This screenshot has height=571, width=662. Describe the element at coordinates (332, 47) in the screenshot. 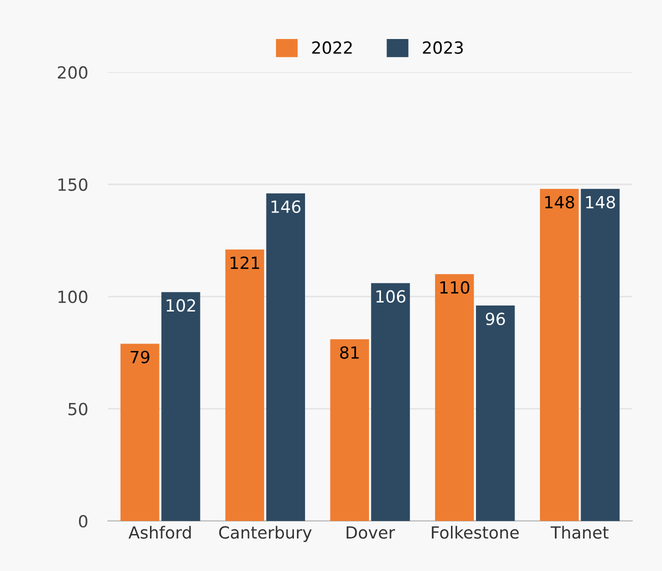

I see `legend-label: 2022` at that location.